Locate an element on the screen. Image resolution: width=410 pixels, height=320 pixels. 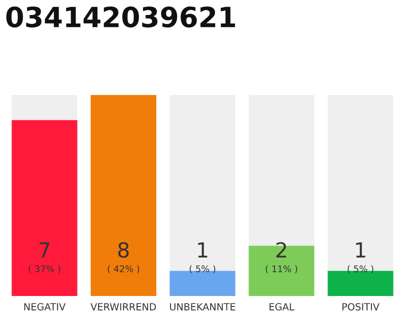
x-tick-label: EGAL is located at coordinates (282, 306).